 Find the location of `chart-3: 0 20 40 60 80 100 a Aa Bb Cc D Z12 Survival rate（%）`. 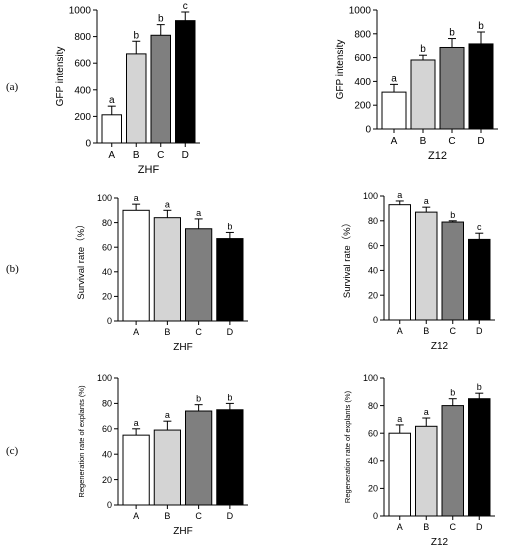

chart-3: 0 20 40 60 80 100 a Aa Bb Cc D Z12 Survival rate（%） is located at coordinates (418, 271).